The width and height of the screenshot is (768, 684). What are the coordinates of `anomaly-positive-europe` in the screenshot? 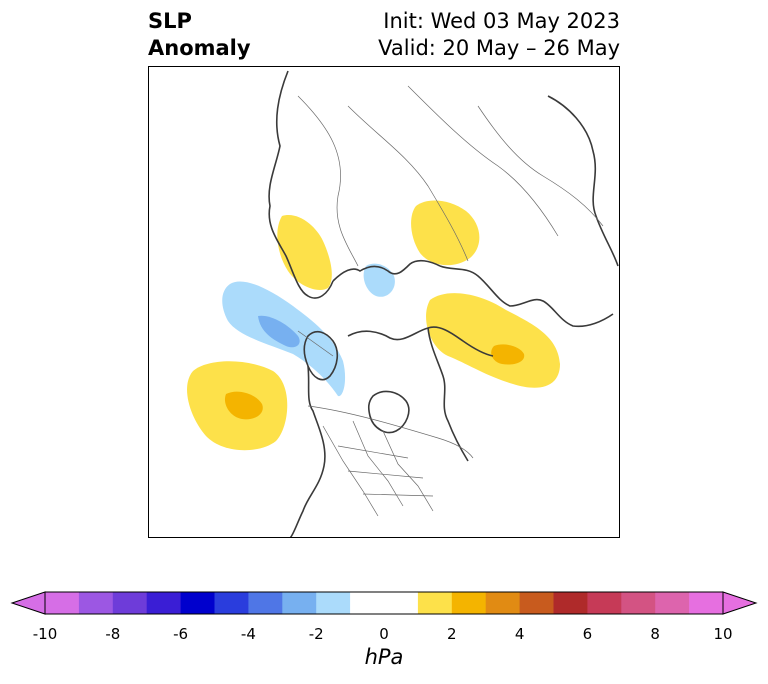 It's located at (304, 253).